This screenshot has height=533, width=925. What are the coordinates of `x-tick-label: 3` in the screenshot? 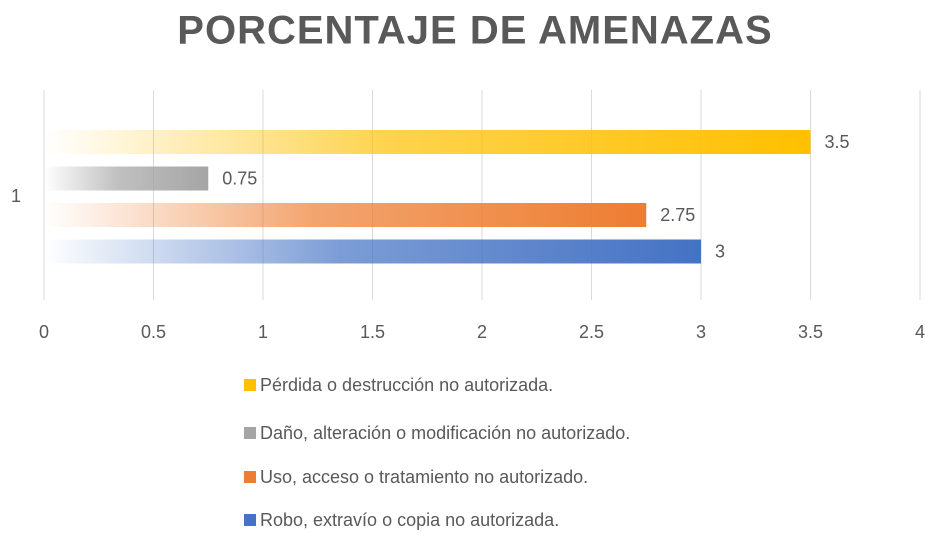 It's located at (701, 332).